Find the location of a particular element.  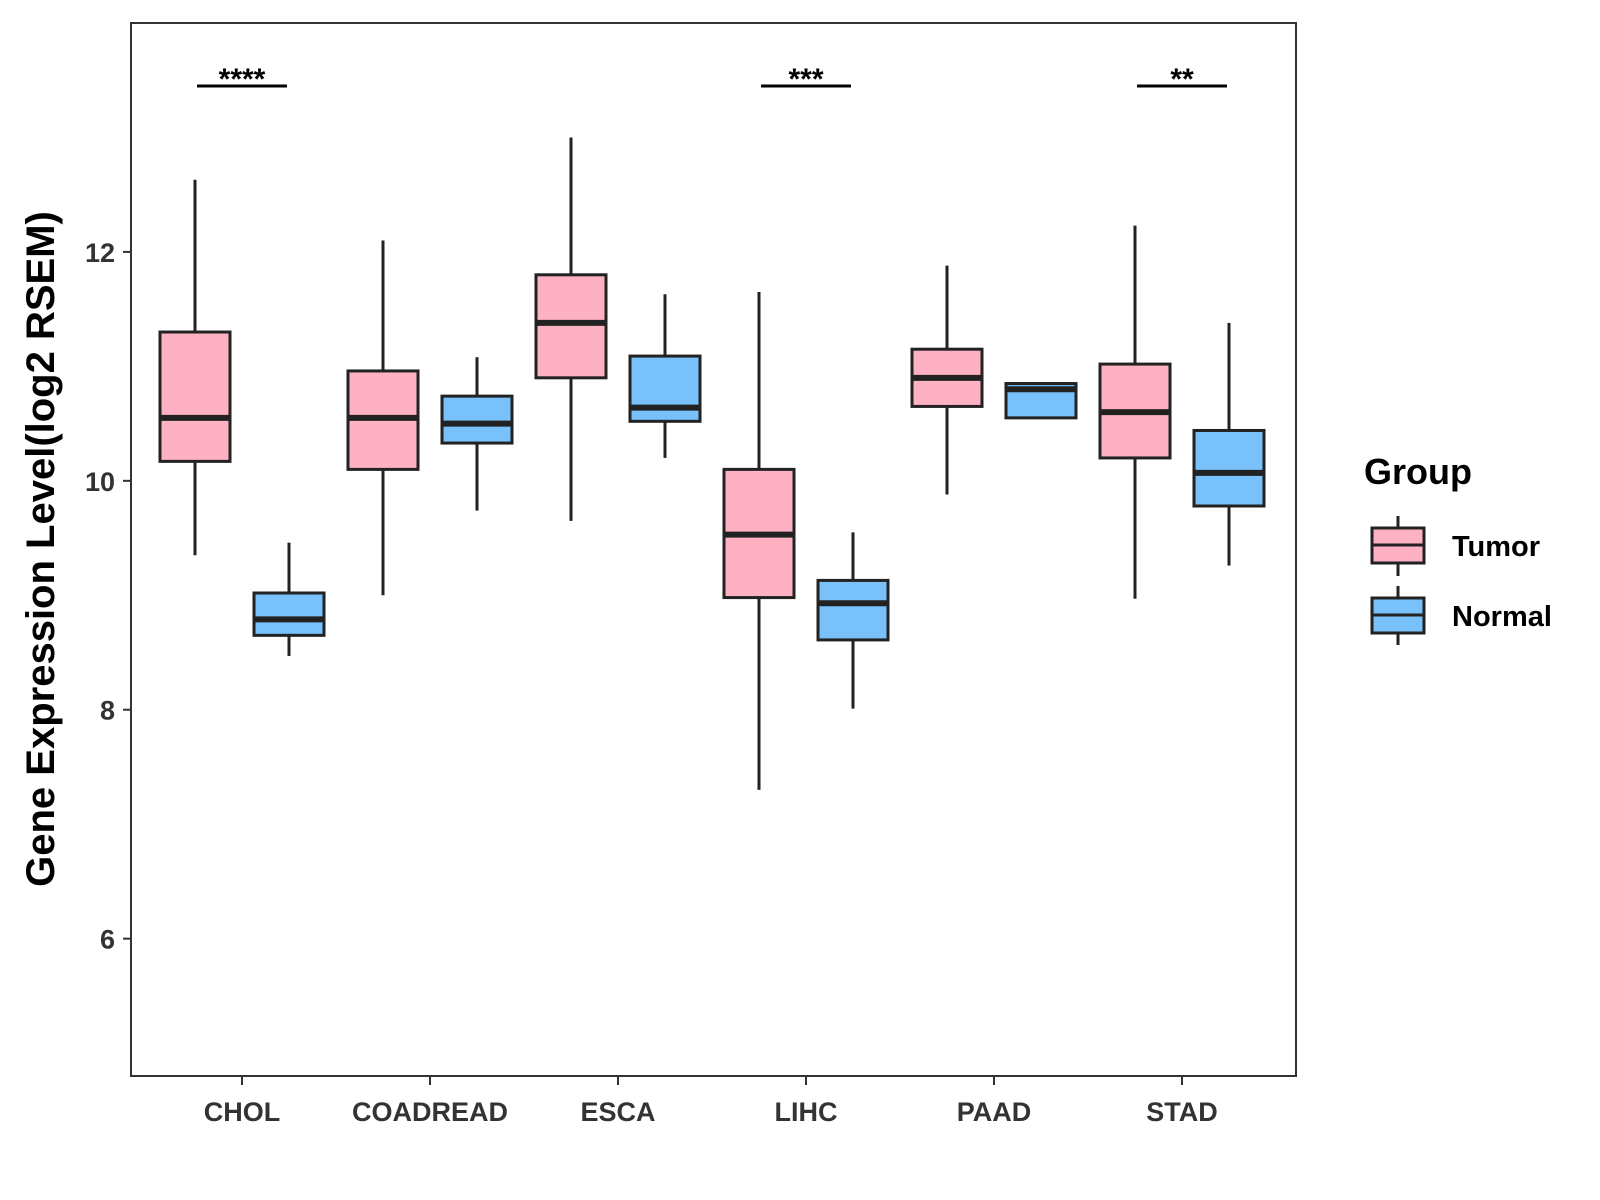

y-axis: 6 8 10 12 is located at coordinates (108, 596).